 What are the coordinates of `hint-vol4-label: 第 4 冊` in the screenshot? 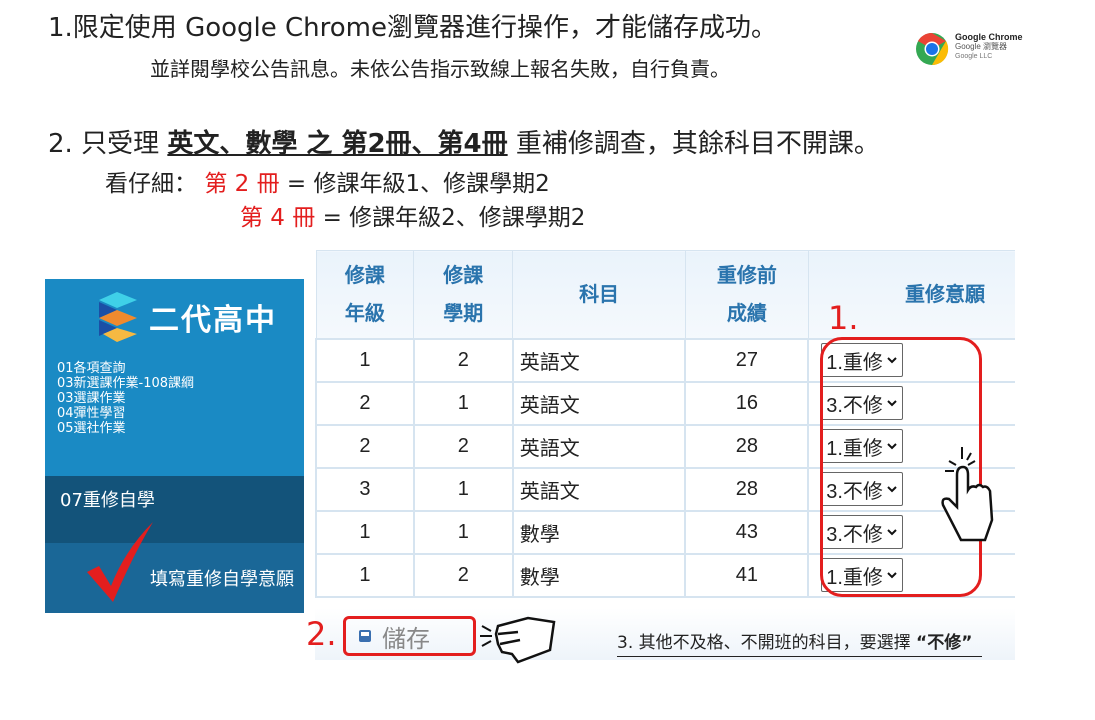 It's located at (278, 218).